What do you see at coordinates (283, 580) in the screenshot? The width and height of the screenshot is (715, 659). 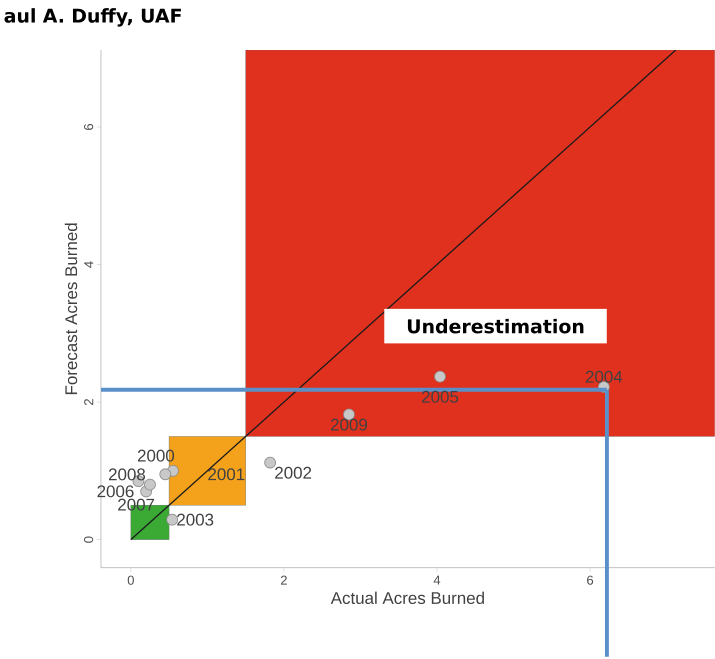 I see `x-tick-label: 2` at bounding box center [283, 580].